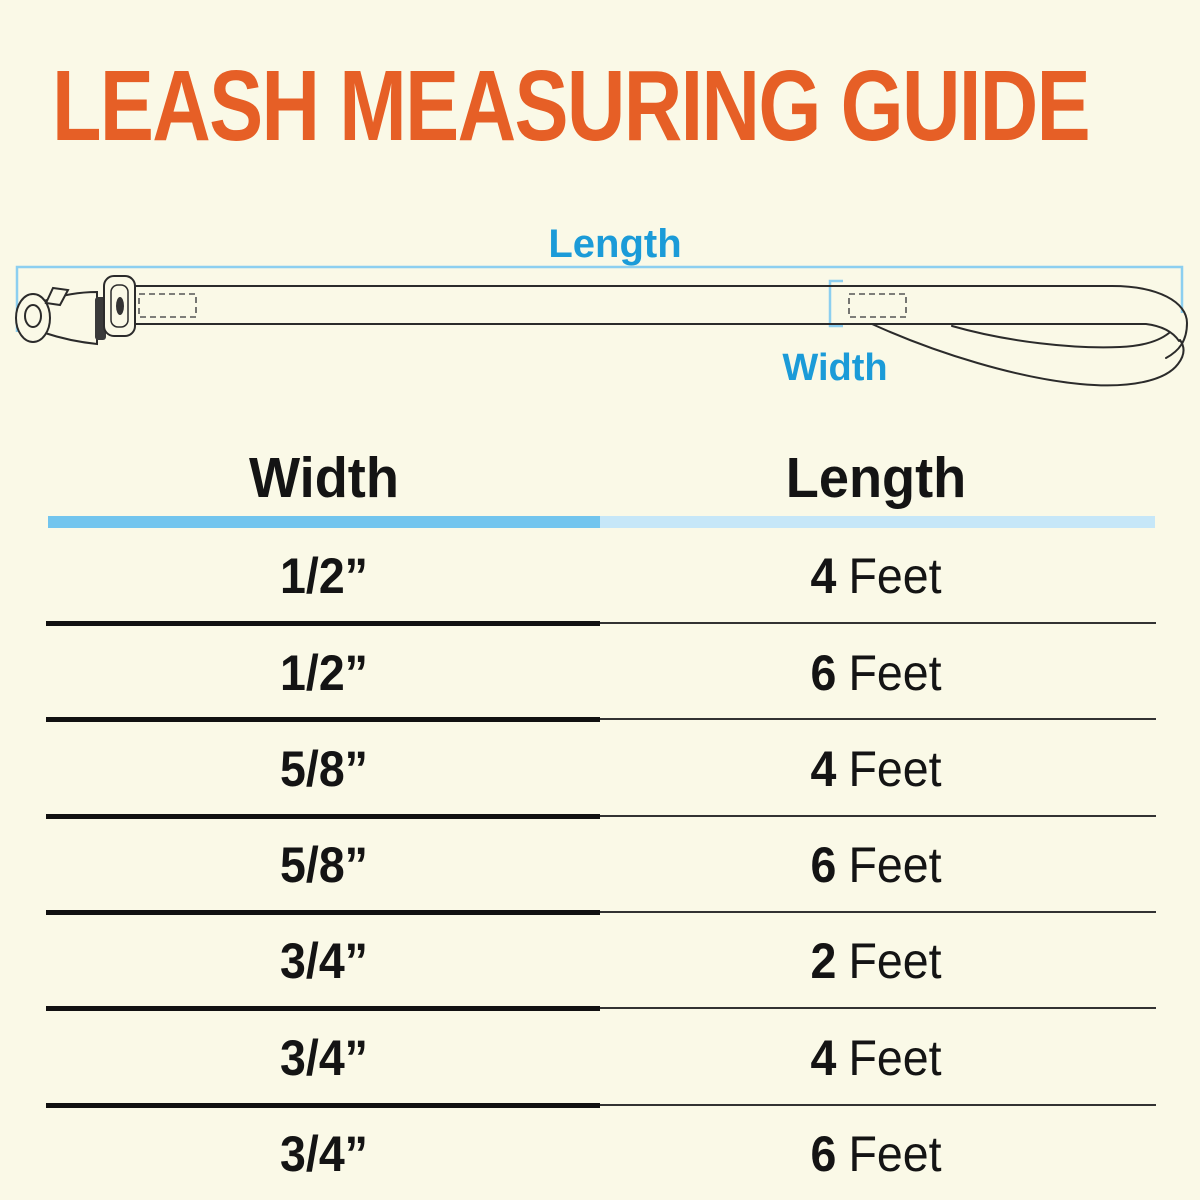  I want to click on snap-hook-icon, so click(75, 310).